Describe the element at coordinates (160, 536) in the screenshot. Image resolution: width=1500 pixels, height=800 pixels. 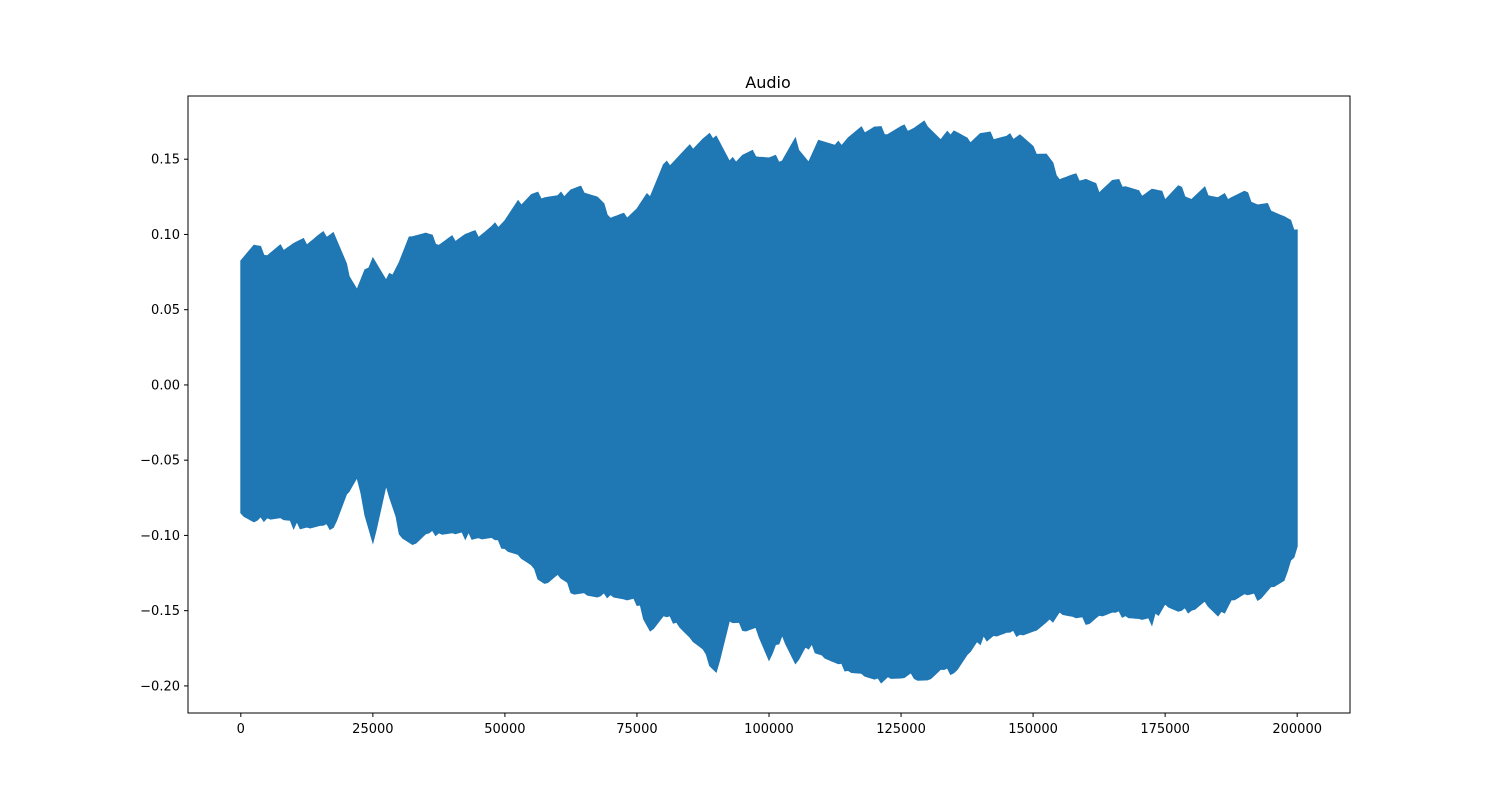
I see `y-tick-label: −0.10` at that location.